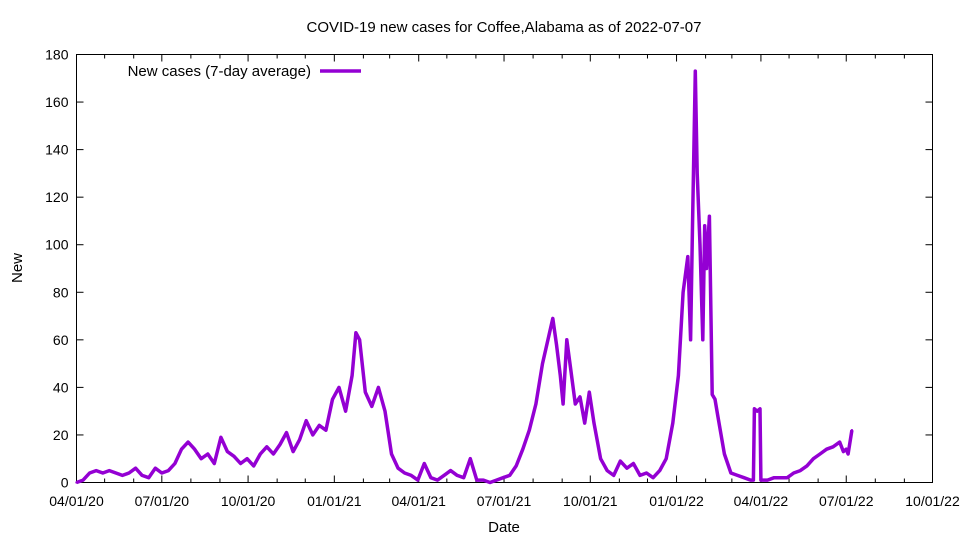  What do you see at coordinates (57, 102) in the screenshot?
I see `y-tick-label: 160` at bounding box center [57, 102].